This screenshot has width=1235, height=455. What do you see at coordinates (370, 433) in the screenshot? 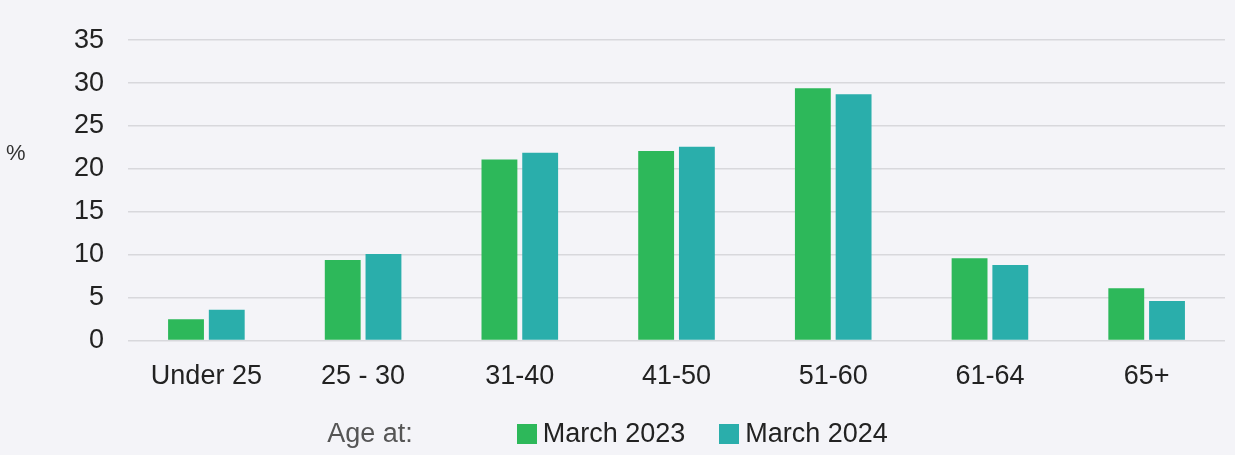
I see `legend-title: Age at:` at bounding box center [370, 433].